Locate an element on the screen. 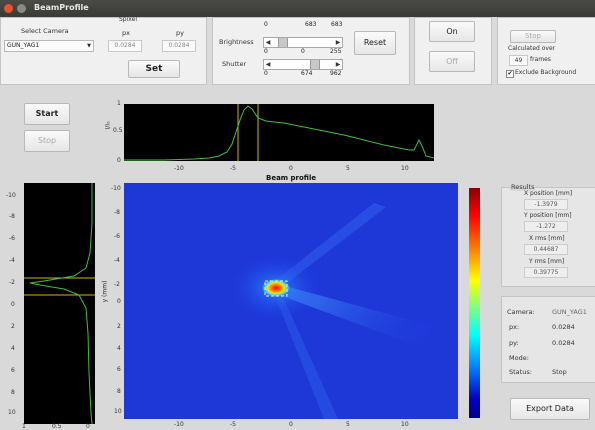 Image resolution: width=595 pixels, height=430 pixels. x-profile-line is located at coordinates (279, 133).